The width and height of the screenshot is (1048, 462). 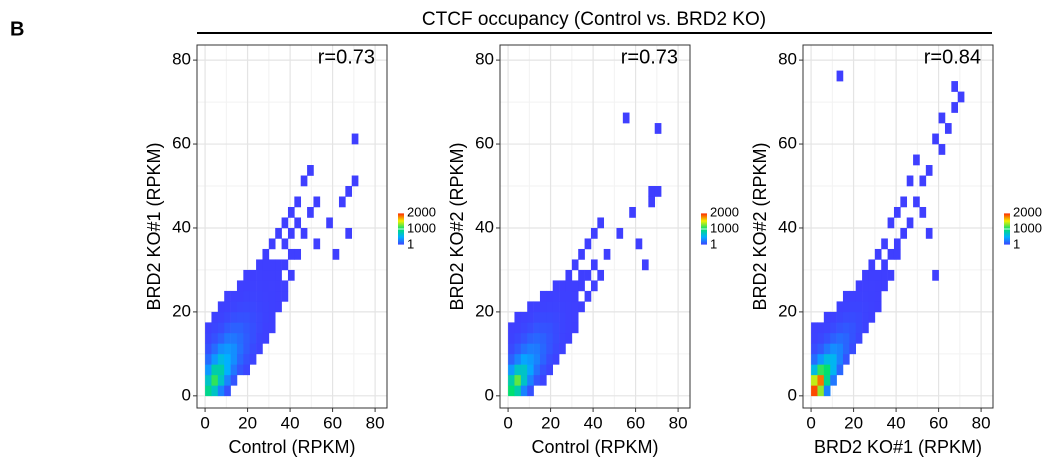 I want to click on x-tick-label: 20, so click(x=247, y=422).